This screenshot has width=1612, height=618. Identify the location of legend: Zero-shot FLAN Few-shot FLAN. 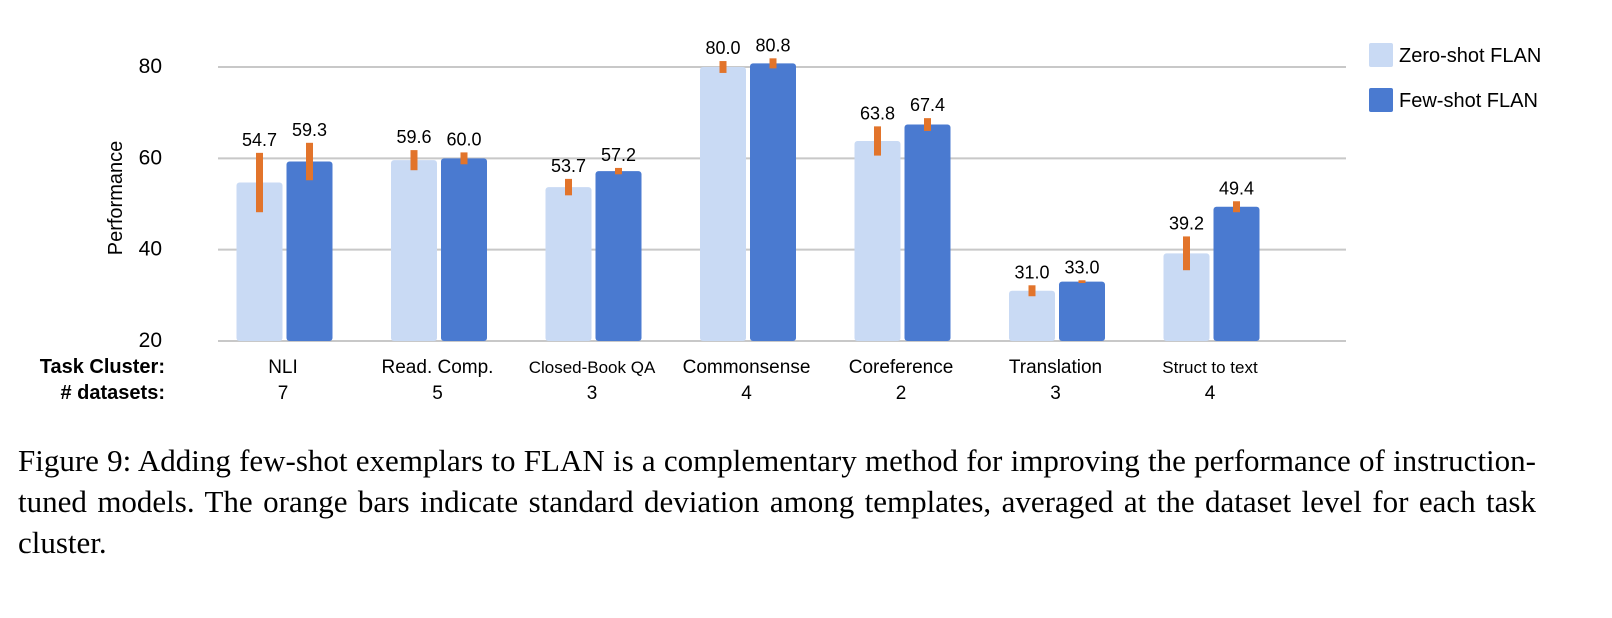
(1455, 77).